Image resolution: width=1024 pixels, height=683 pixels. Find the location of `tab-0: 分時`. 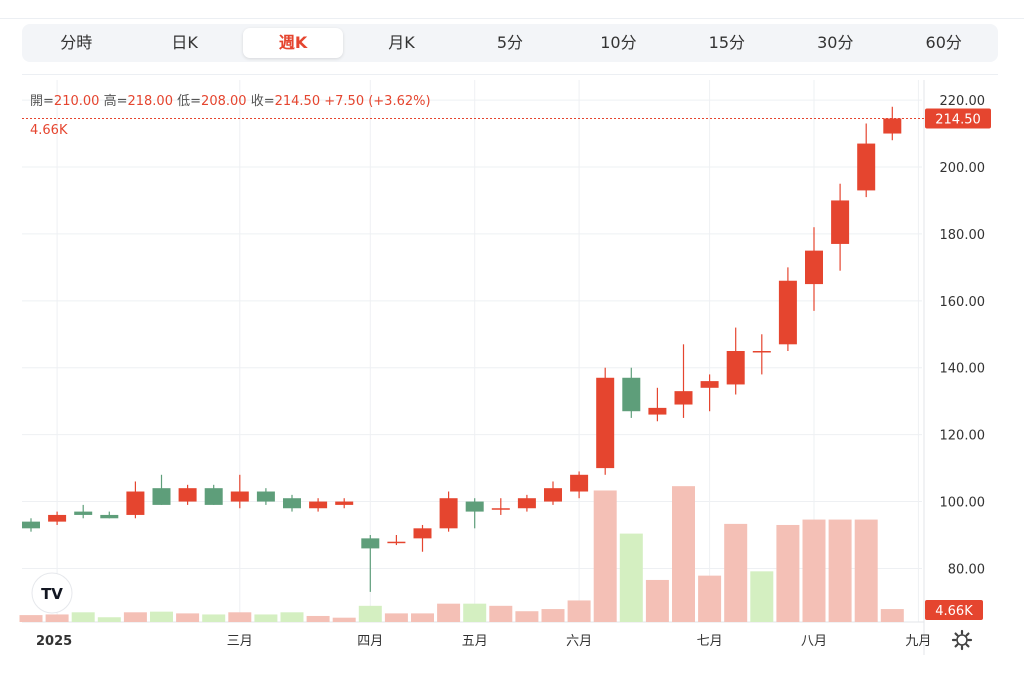

tab-0: 分時 is located at coordinates (76, 42).